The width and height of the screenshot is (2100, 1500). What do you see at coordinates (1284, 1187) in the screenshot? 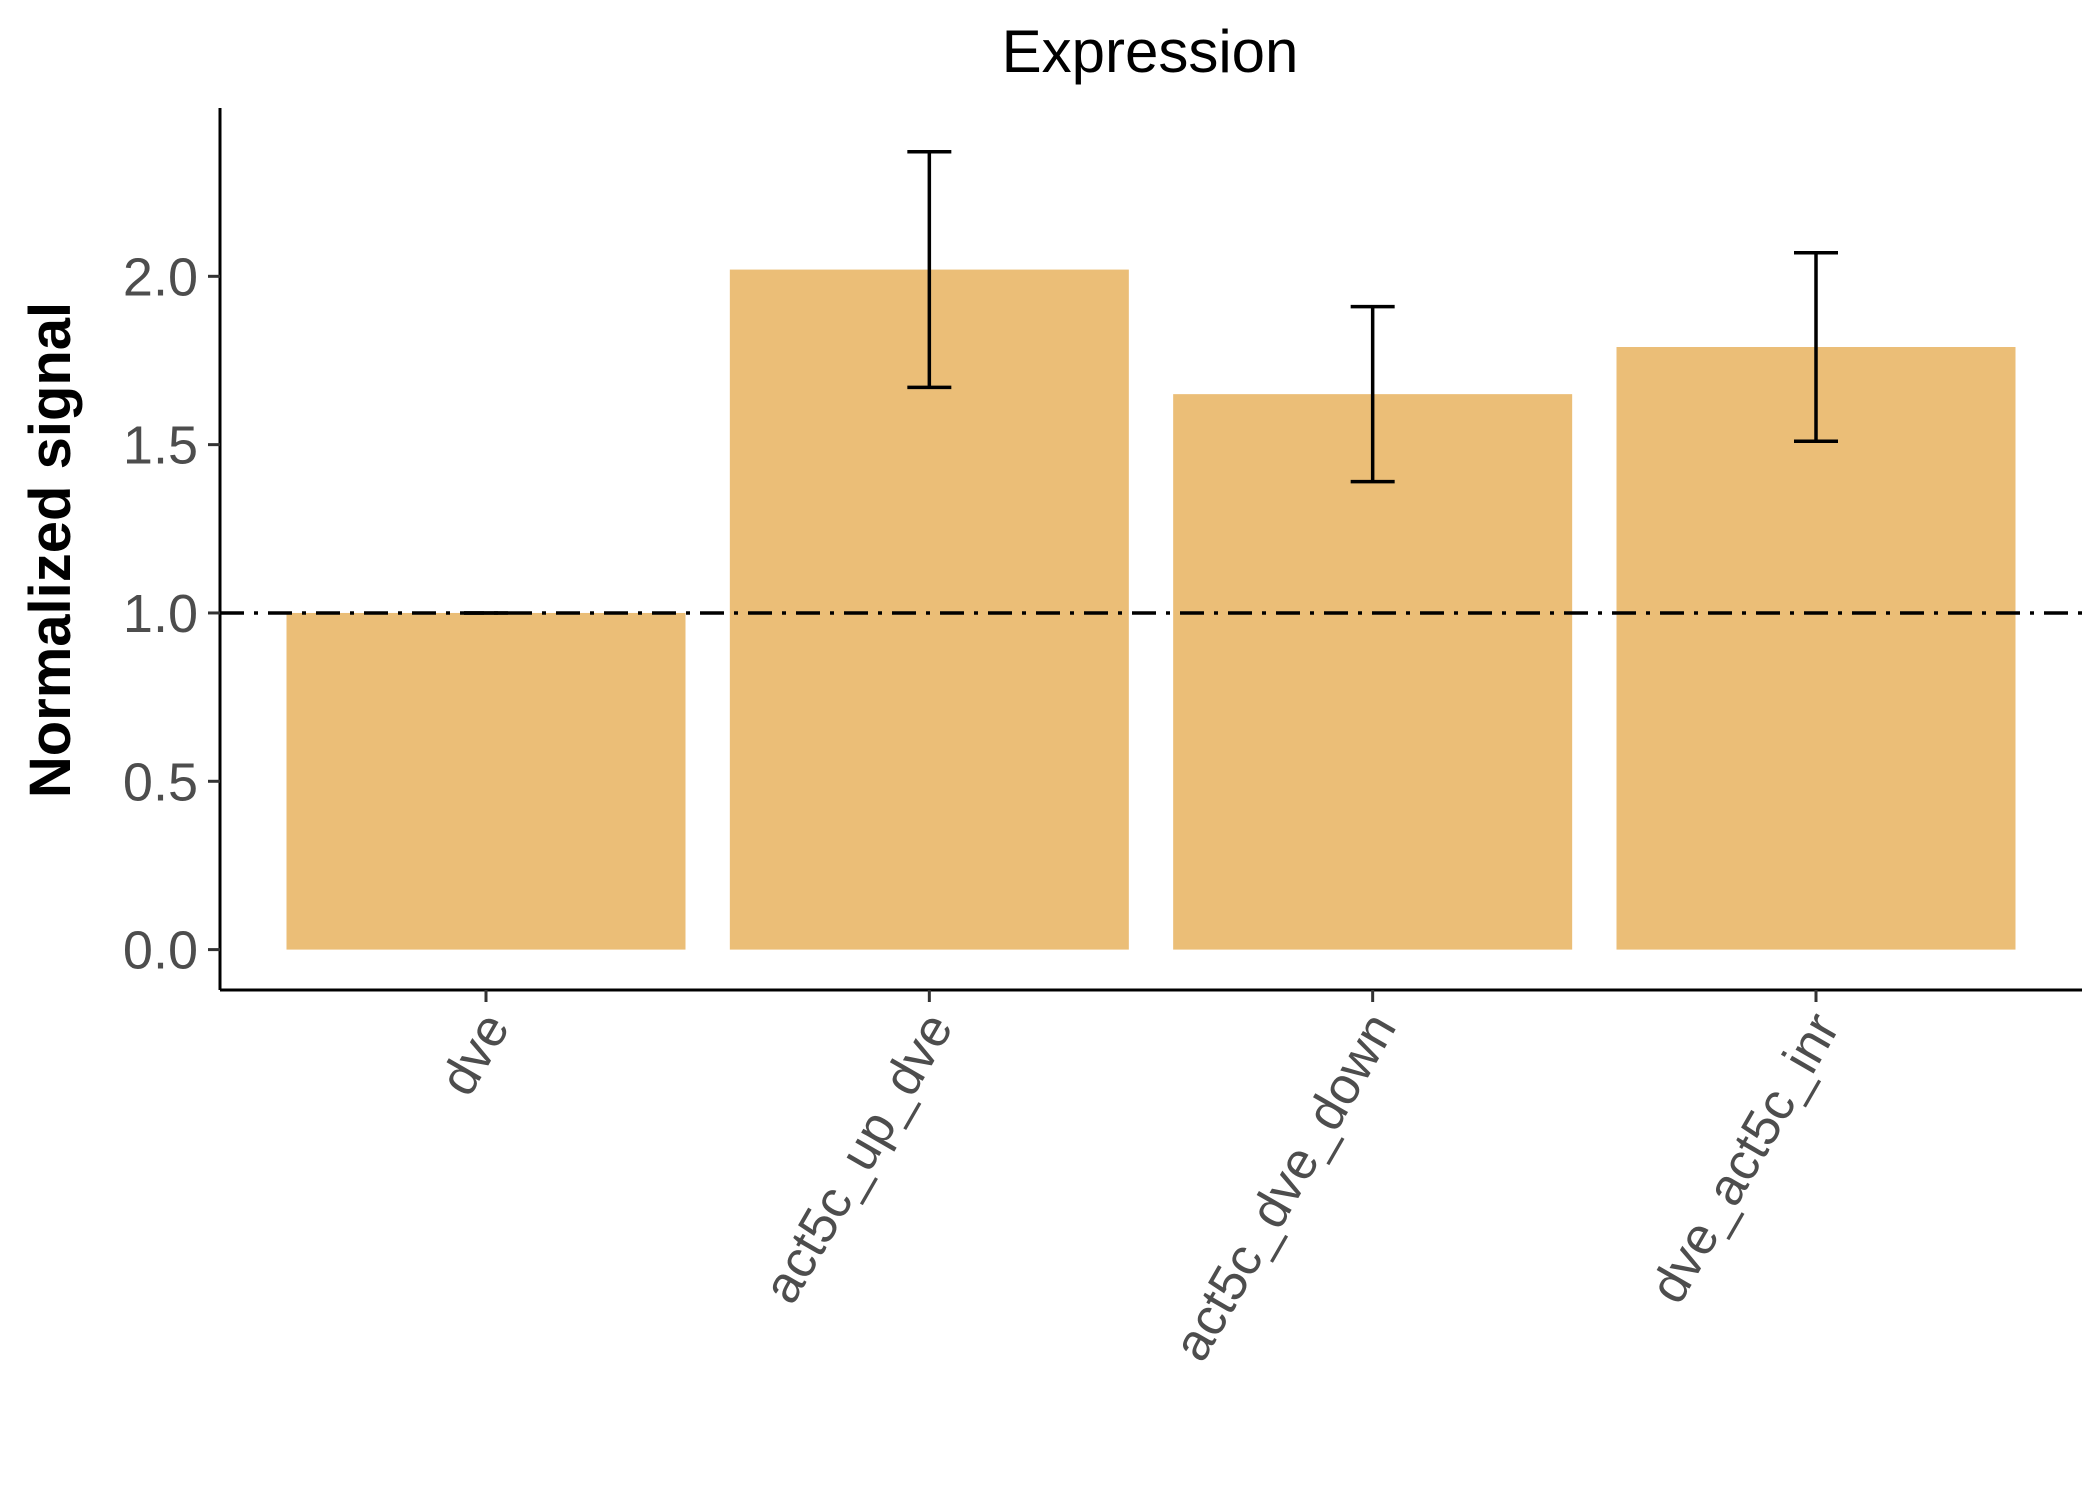
I see `x-tick-label: act5c_dve_down` at bounding box center [1284, 1187].